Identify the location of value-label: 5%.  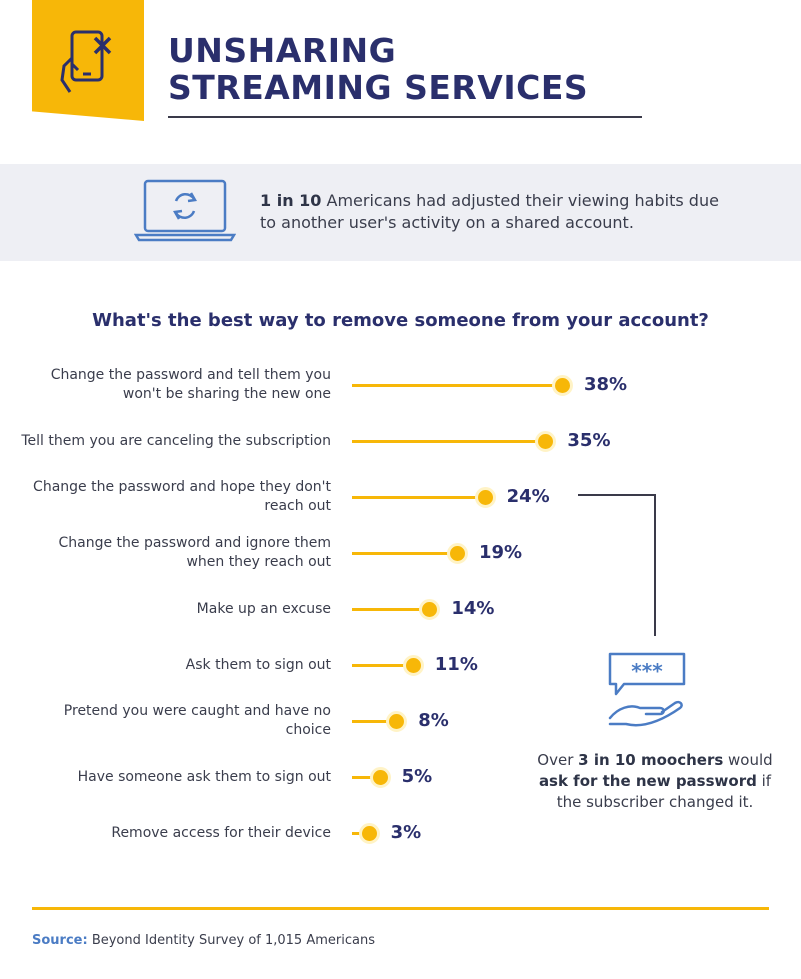
(417, 776).